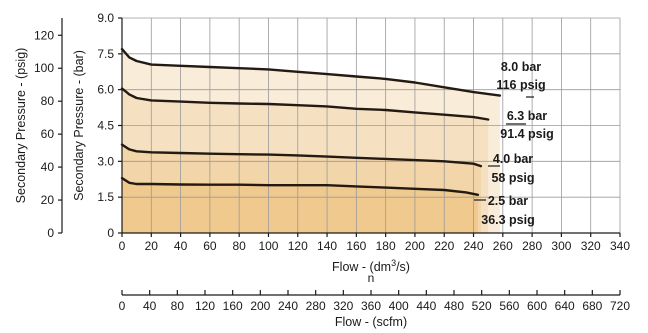  I want to click on bar-tick-label-4: 6.0, so click(105, 90).